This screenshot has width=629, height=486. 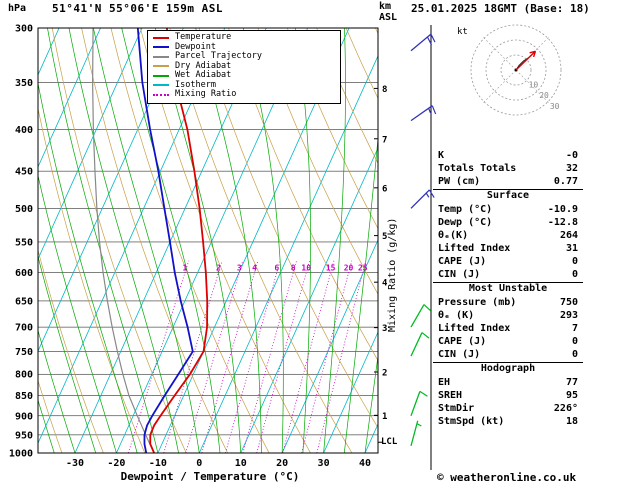 I want to click on stat-value: 18, so click(x=571, y=421).